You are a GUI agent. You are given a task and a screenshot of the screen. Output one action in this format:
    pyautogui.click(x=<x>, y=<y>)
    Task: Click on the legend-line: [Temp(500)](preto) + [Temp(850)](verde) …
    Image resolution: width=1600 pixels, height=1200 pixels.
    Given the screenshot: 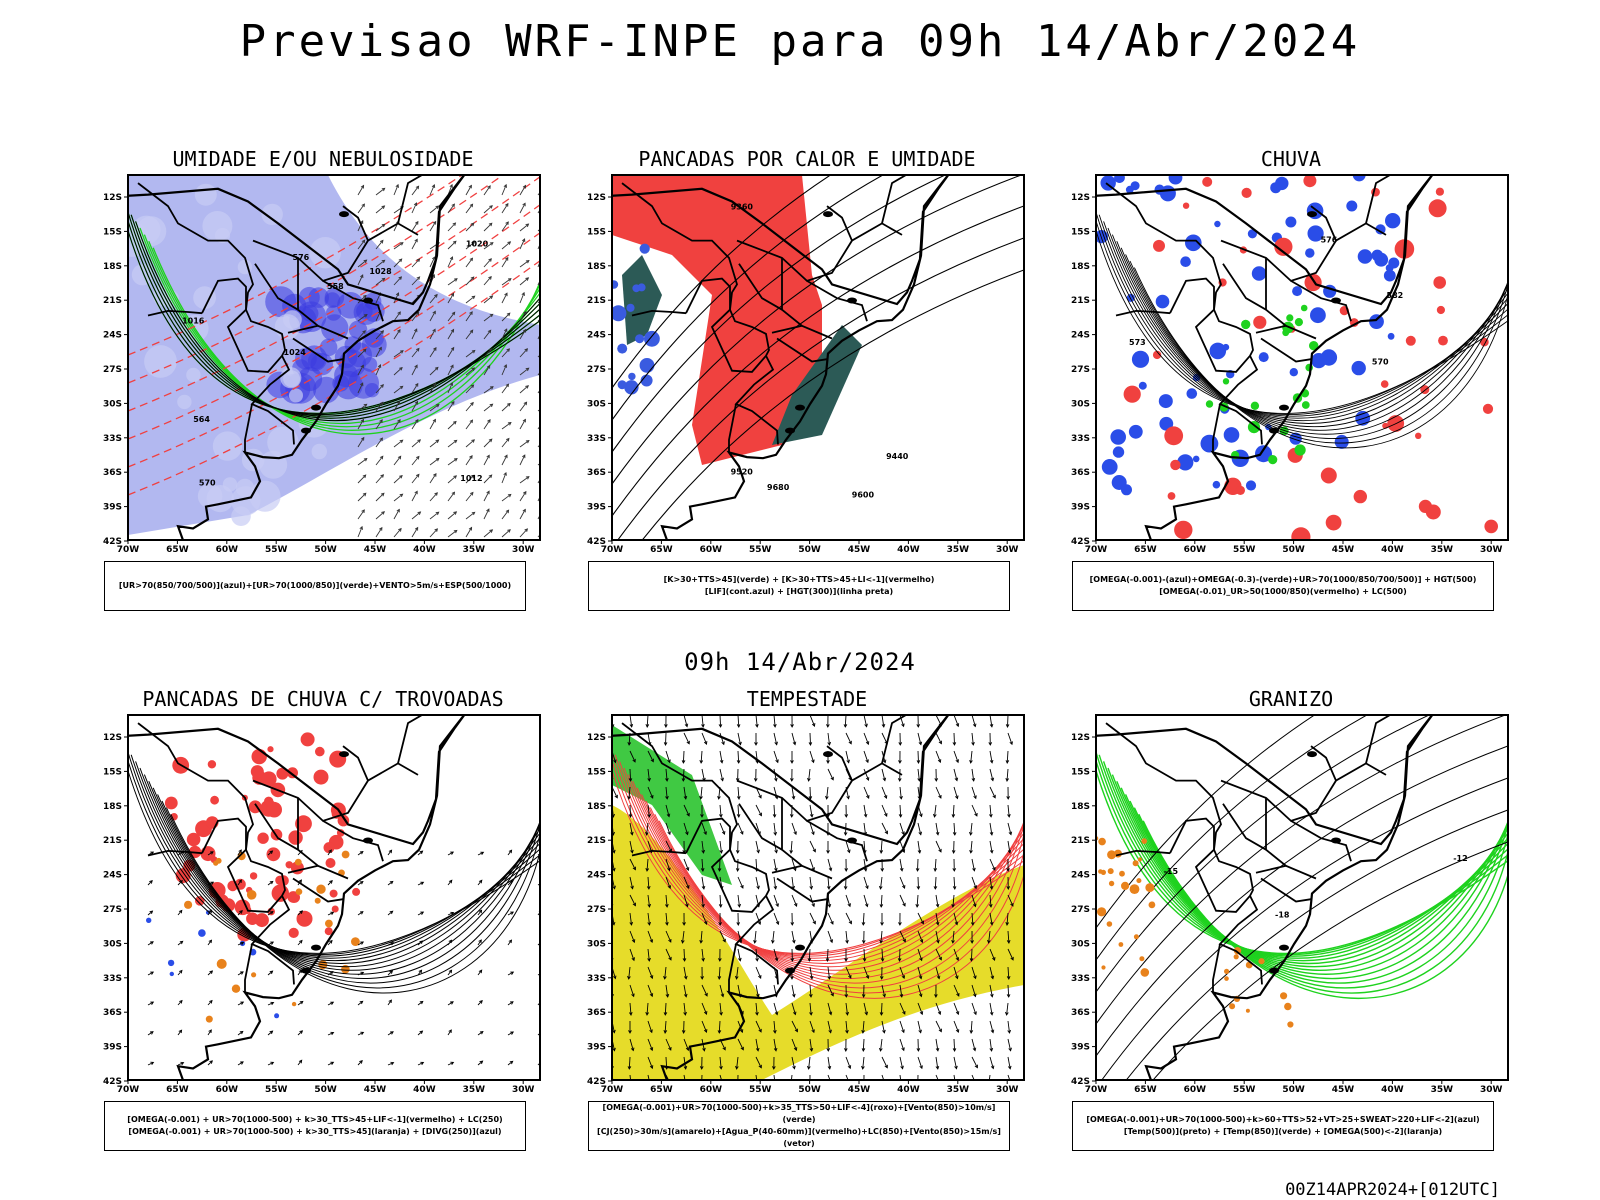 What is the action you would take?
    pyautogui.click(x=1283, y=1131)
    